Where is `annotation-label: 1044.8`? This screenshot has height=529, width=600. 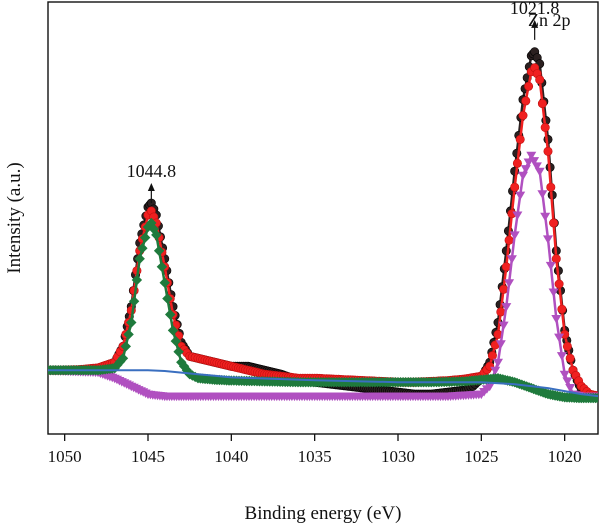 annotation-label: 1044.8 is located at coordinates (152, 171).